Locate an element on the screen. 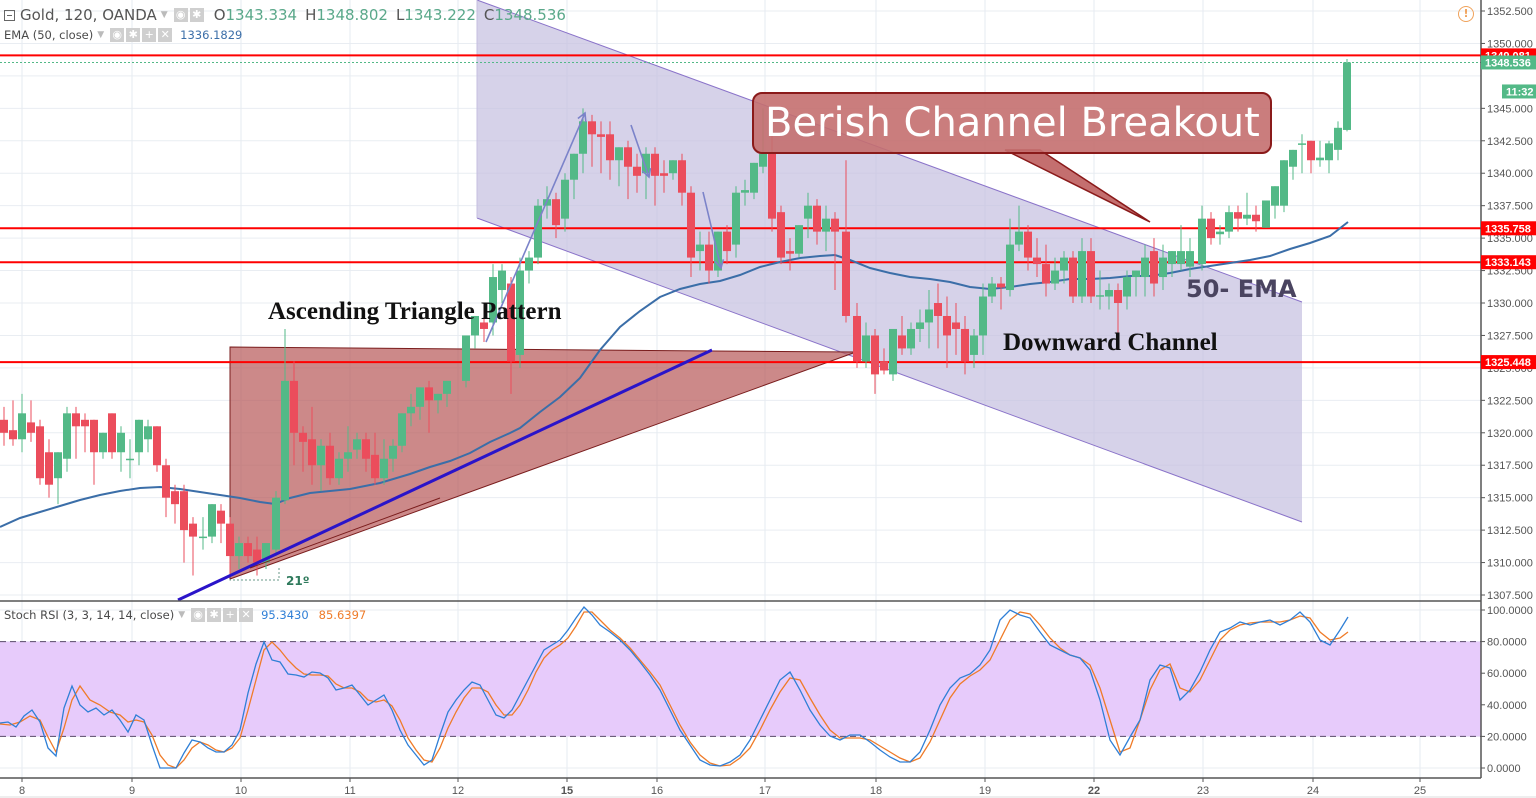  price-axis-label: 1337.500 is located at coordinates (1510, 207).